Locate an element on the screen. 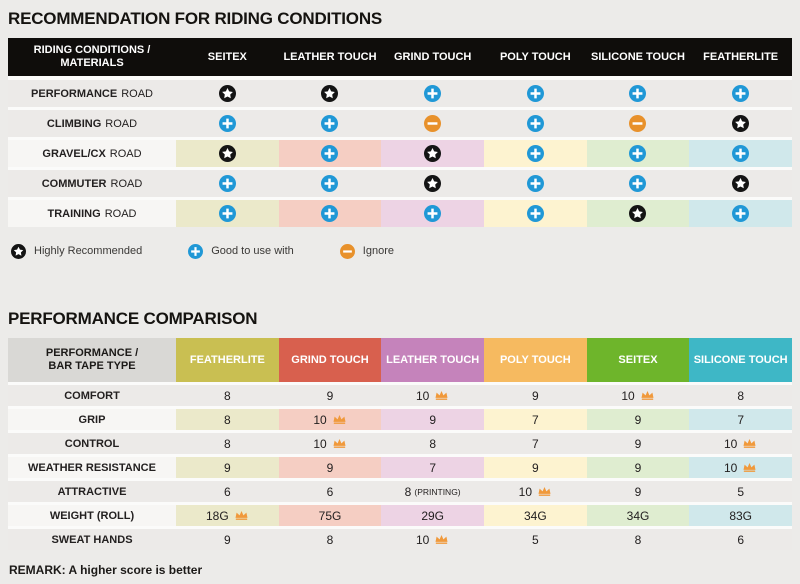 The image size is (800, 584). score-note: (PRINTING) is located at coordinates (437, 491).